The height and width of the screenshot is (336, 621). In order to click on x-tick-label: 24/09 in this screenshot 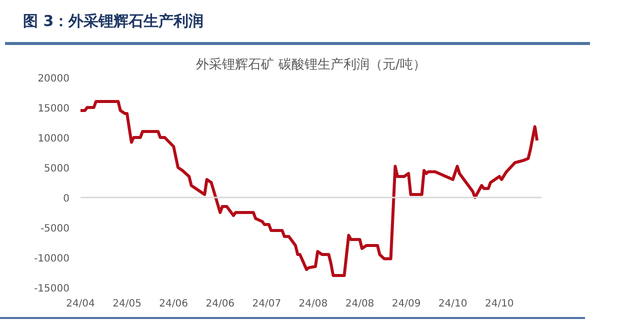, I will do `click(406, 304)`.